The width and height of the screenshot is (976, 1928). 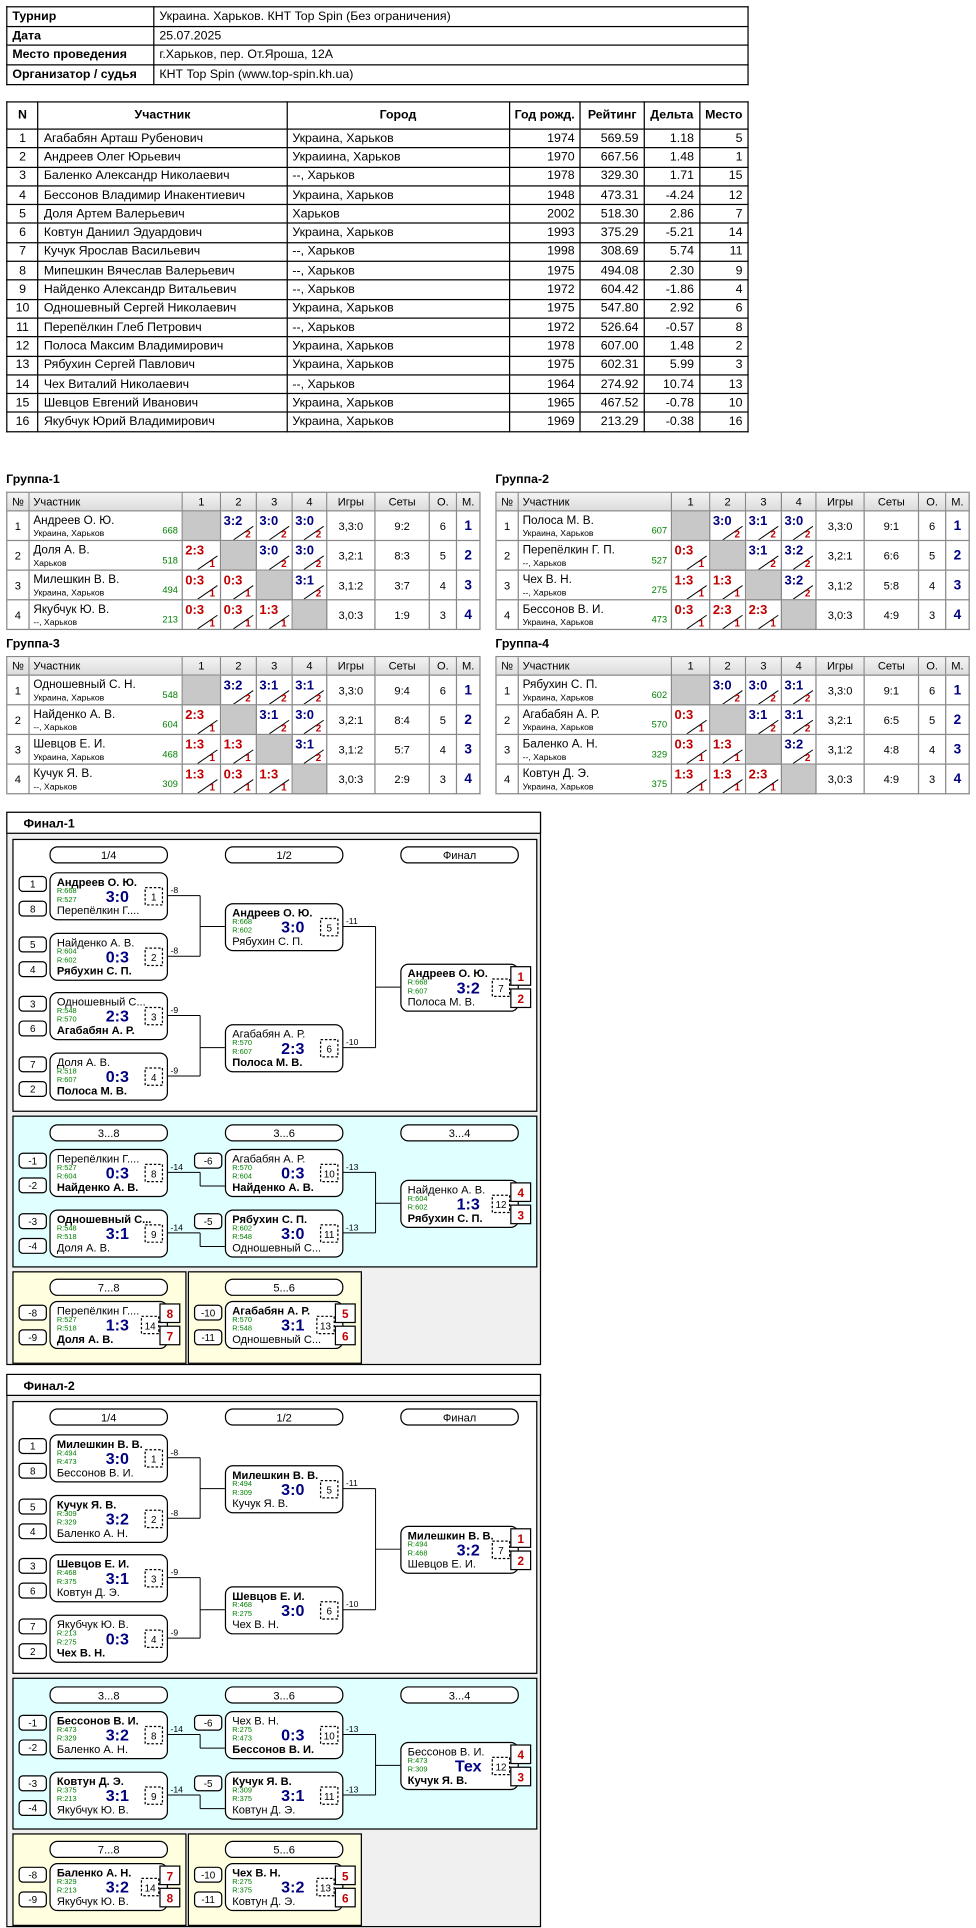 I want to click on player-name: Кучук Я. В., so click(x=438, y=1781).